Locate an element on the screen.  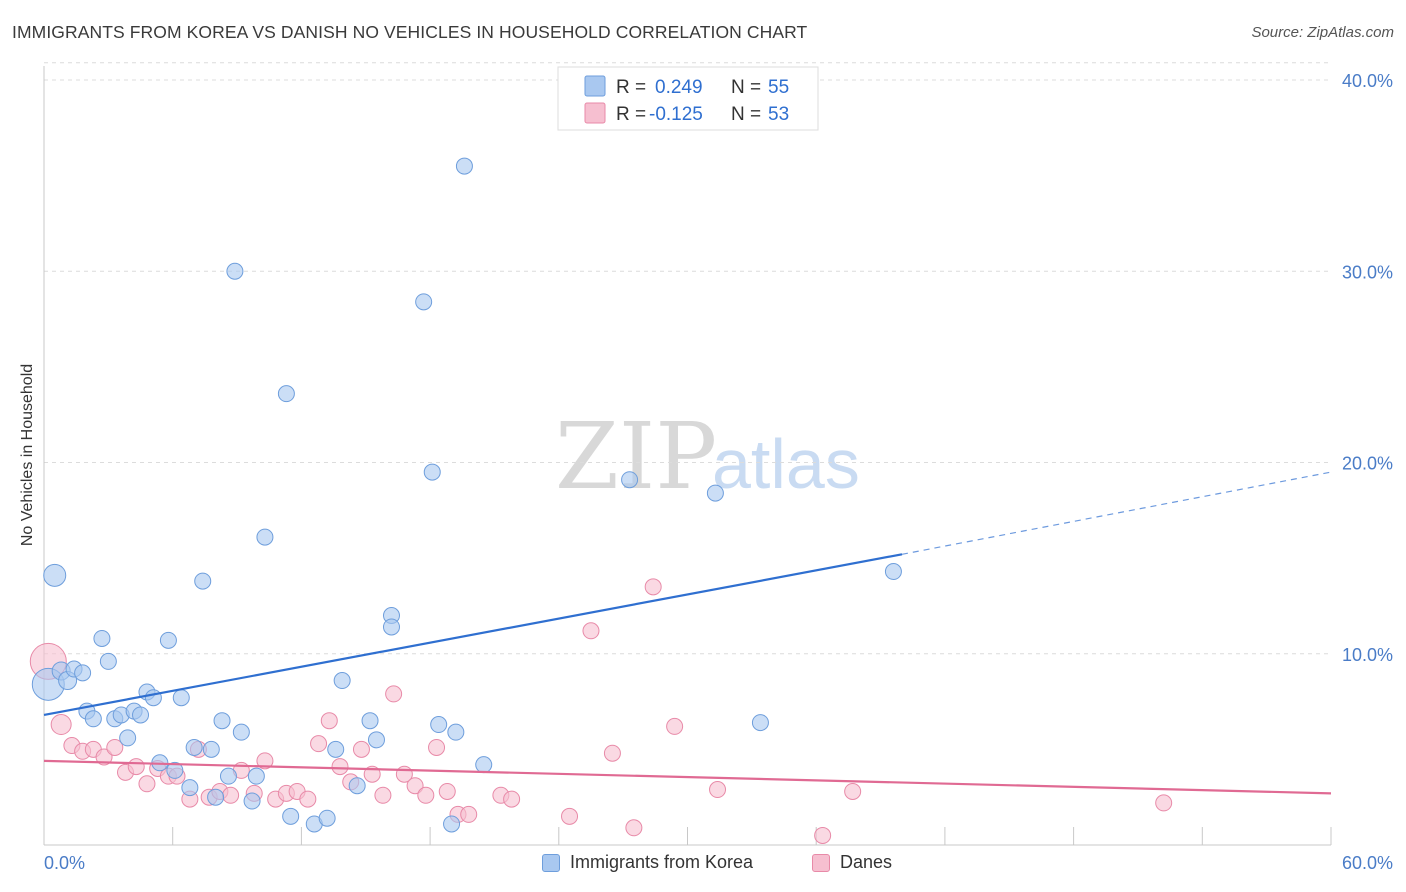
bottom-legend-label-danes: Danes is located at coordinates (866, 862).